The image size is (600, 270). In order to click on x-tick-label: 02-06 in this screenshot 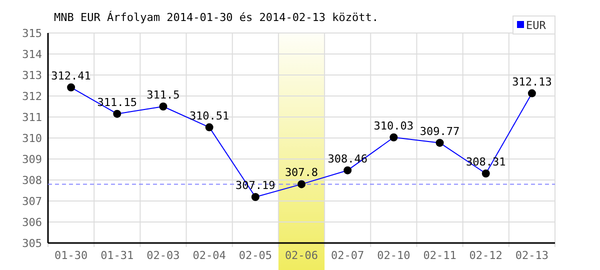, I will do `click(301, 255)`.